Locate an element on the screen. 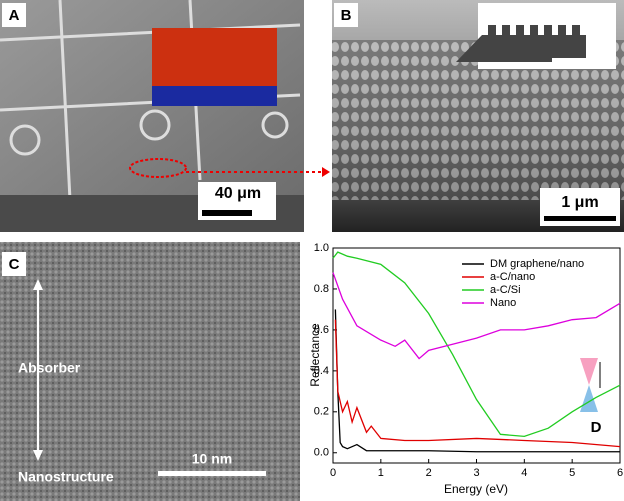  inset-bottom is located at coordinates (214, 96).